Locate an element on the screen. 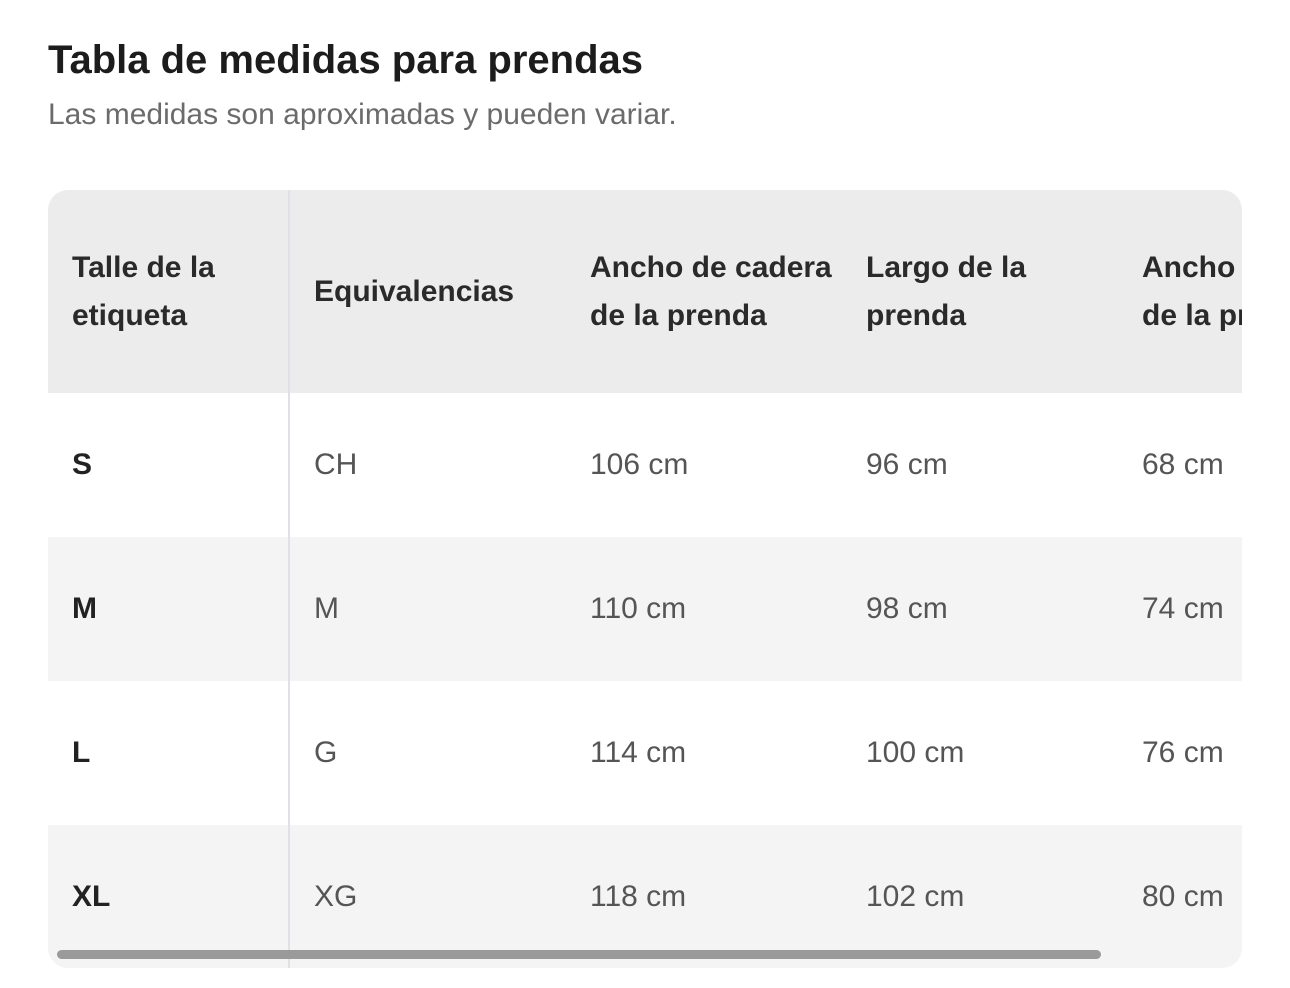  scrollbar is located at coordinates (579, 954).